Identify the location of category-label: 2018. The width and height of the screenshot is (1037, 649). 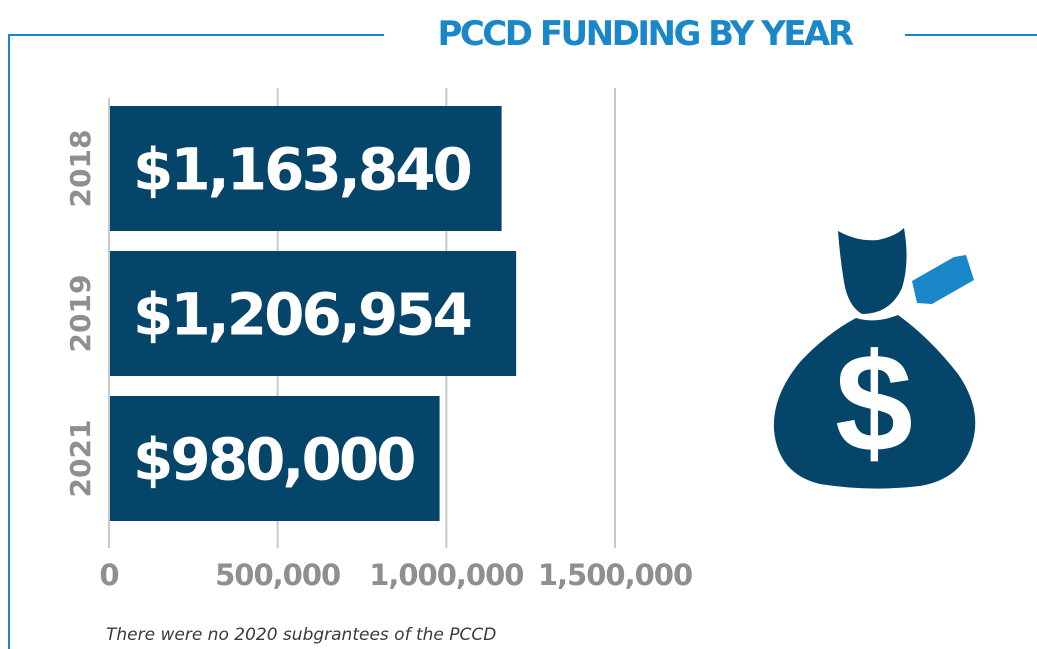
(80, 169).